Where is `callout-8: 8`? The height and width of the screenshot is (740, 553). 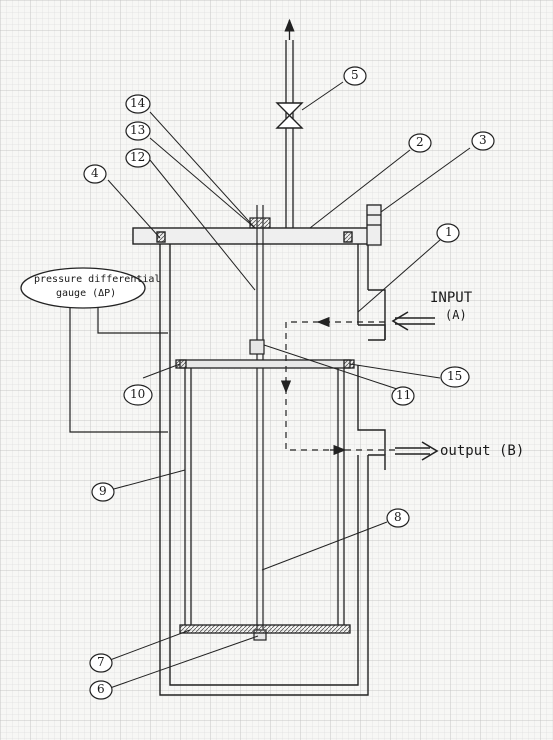 callout-8: 8 is located at coordinates (398, 517).